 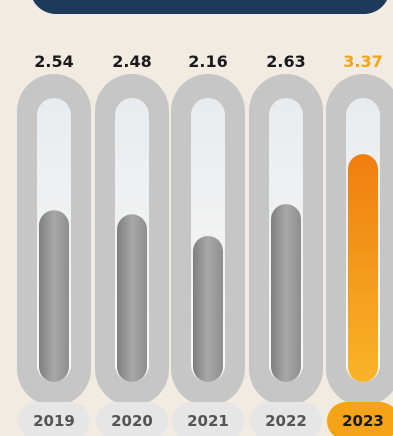 I want to click on year-label-2022: 2022, so click(x=286, y=421).